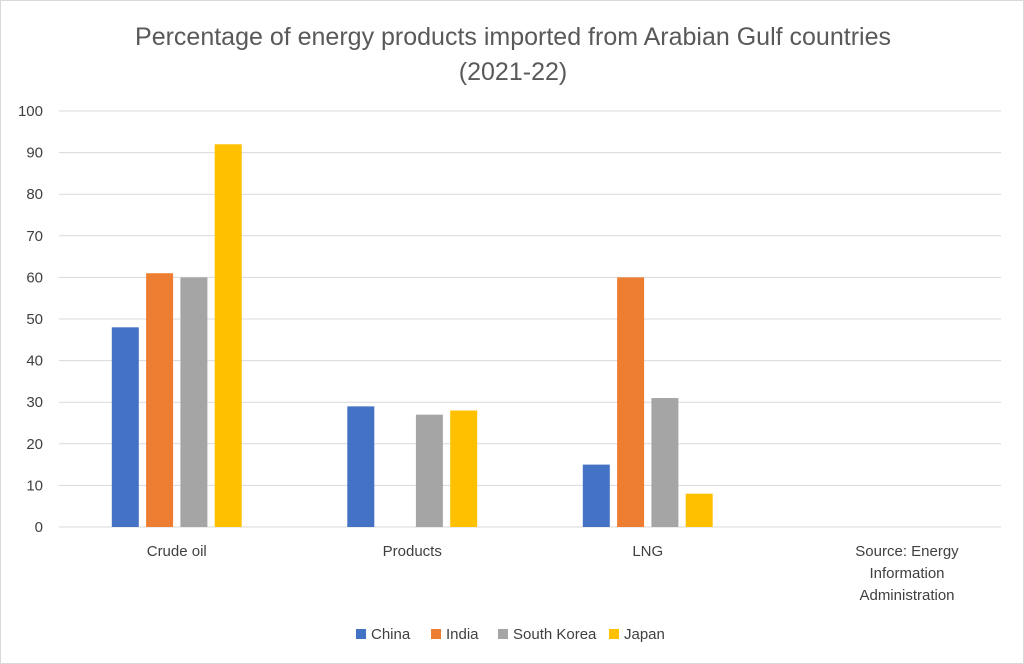 The width and height of the screenshot is (1024, 664). Describe the element at coordinates (34, 485) in the screenshot. I see `y-tick-label: 10` at that location.